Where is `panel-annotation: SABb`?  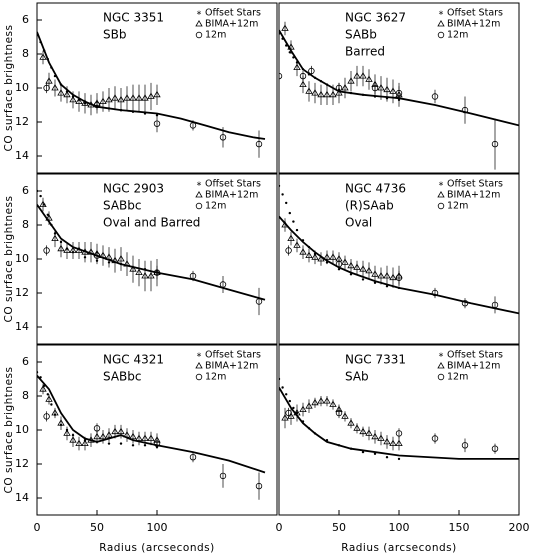 panel-annotation: SABb is located at coordinates (361, 35).